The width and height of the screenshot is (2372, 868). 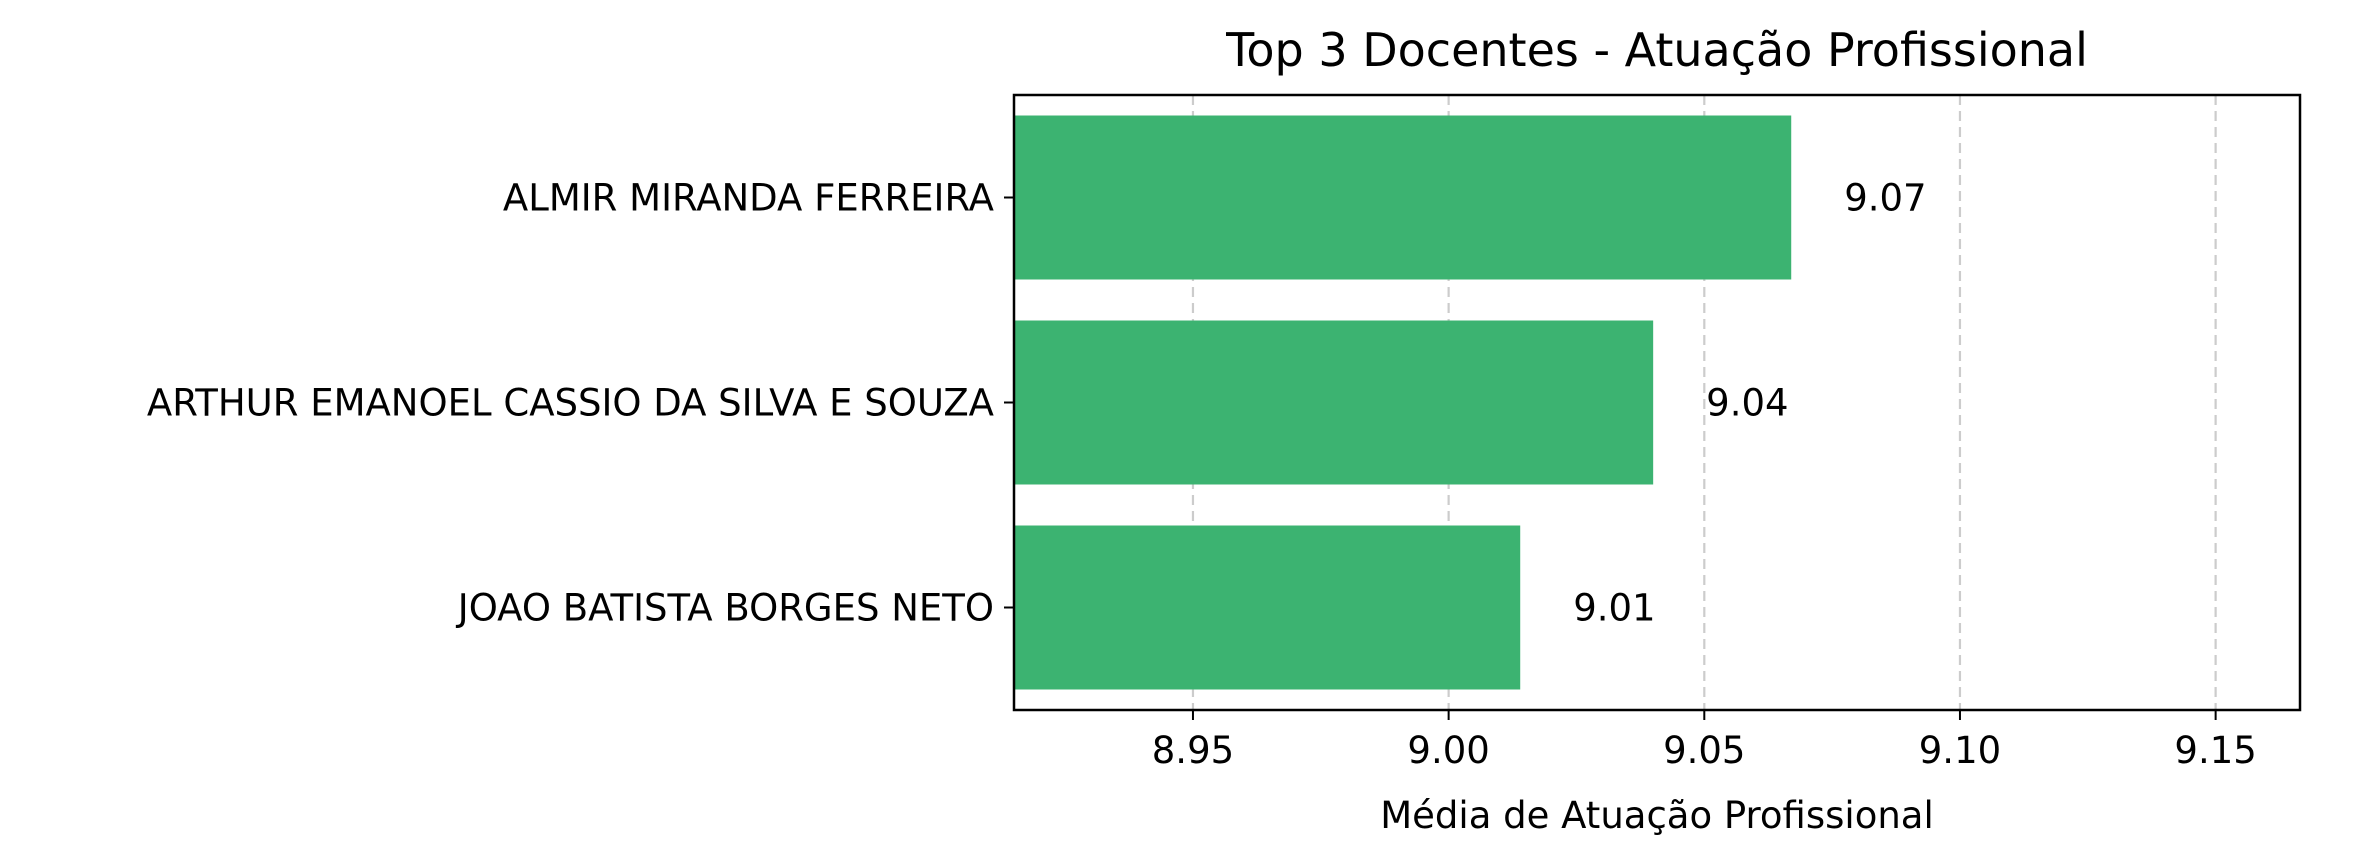 What do you see at coordinates (748, 198) in the screenshot?
I see `y-tick-label: ALMIR MIRANDA FERREIRA` at bounding box center [748, 198].